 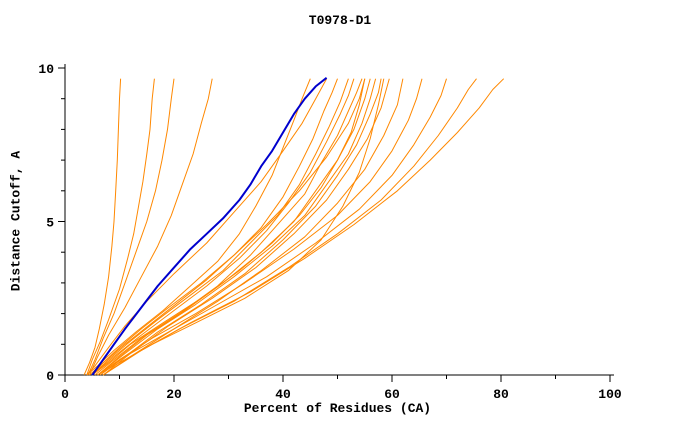 What do you see at coordinates (65, 394) in the screenshot?
I see `x-tick-label: 0` at bounding box center [65, 394].